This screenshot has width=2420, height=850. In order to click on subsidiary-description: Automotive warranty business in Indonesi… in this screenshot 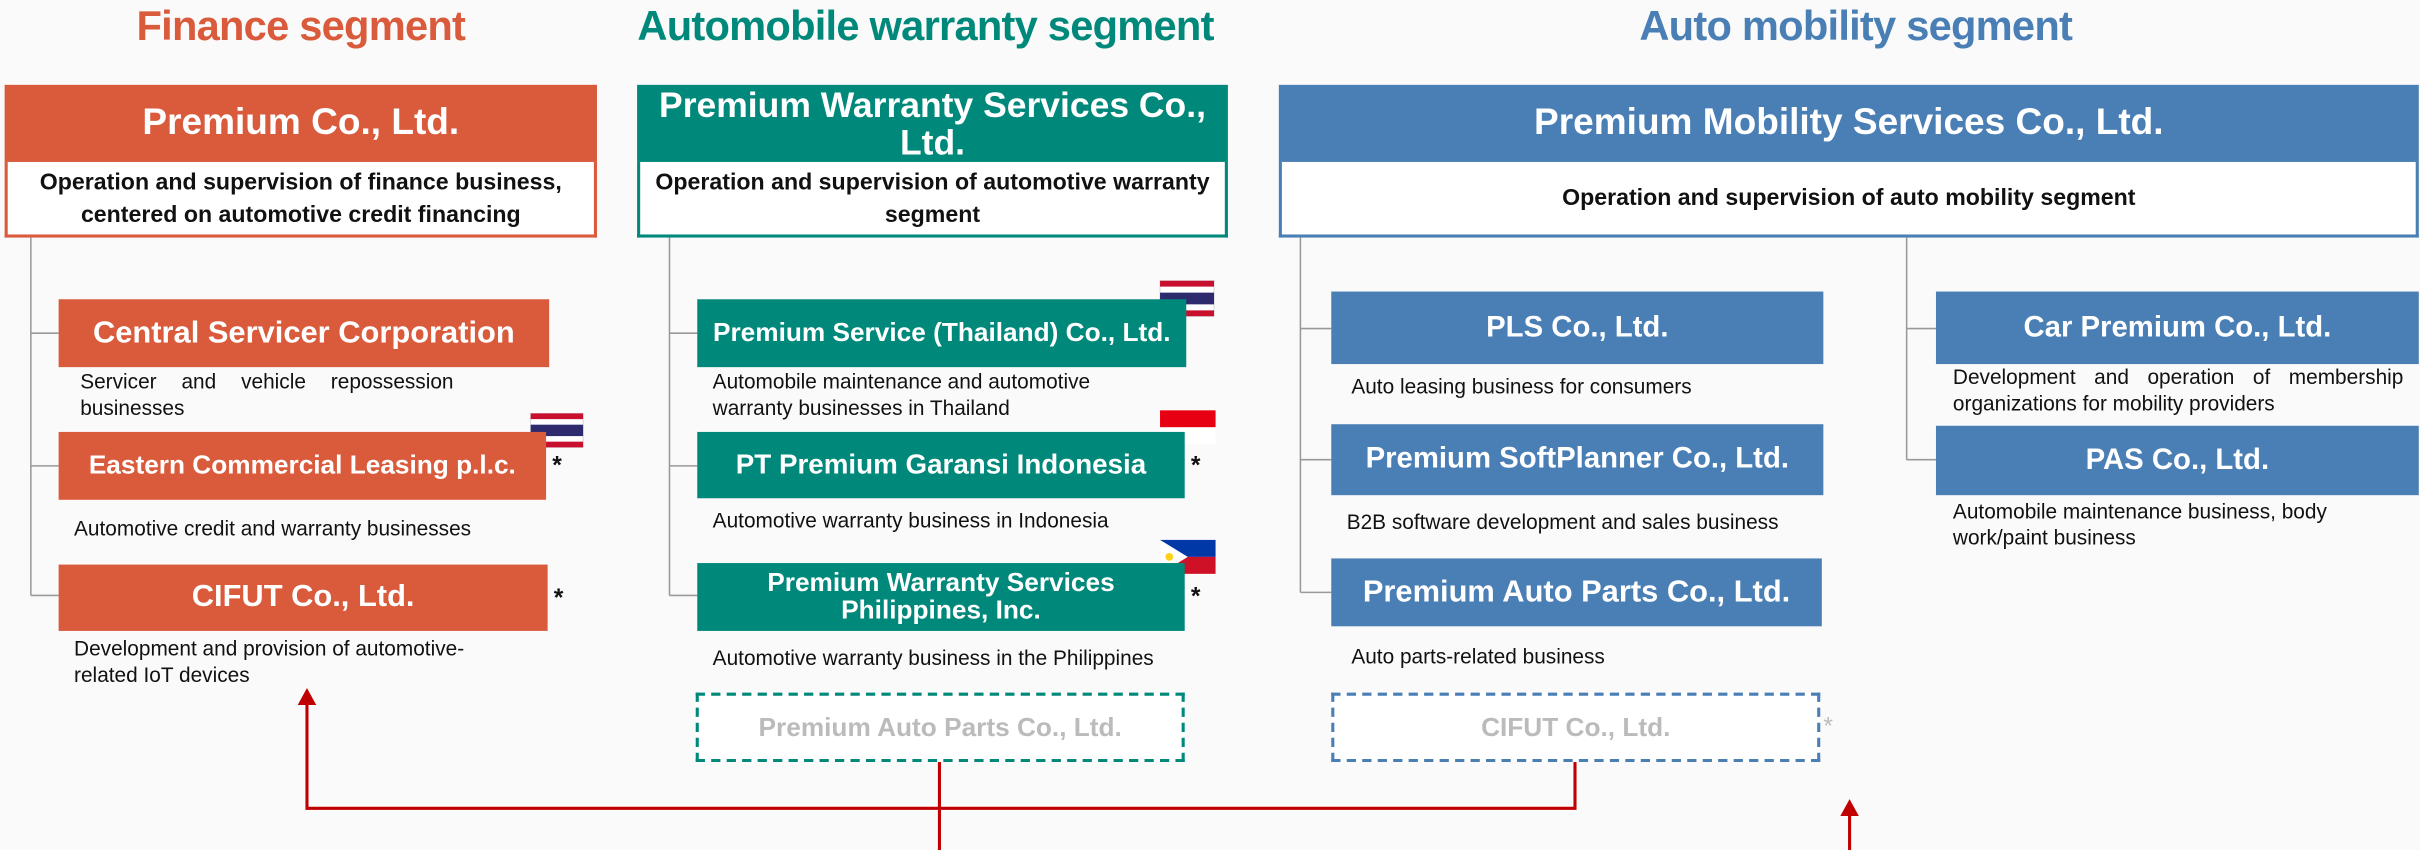, I will do `click(910, 521)`.